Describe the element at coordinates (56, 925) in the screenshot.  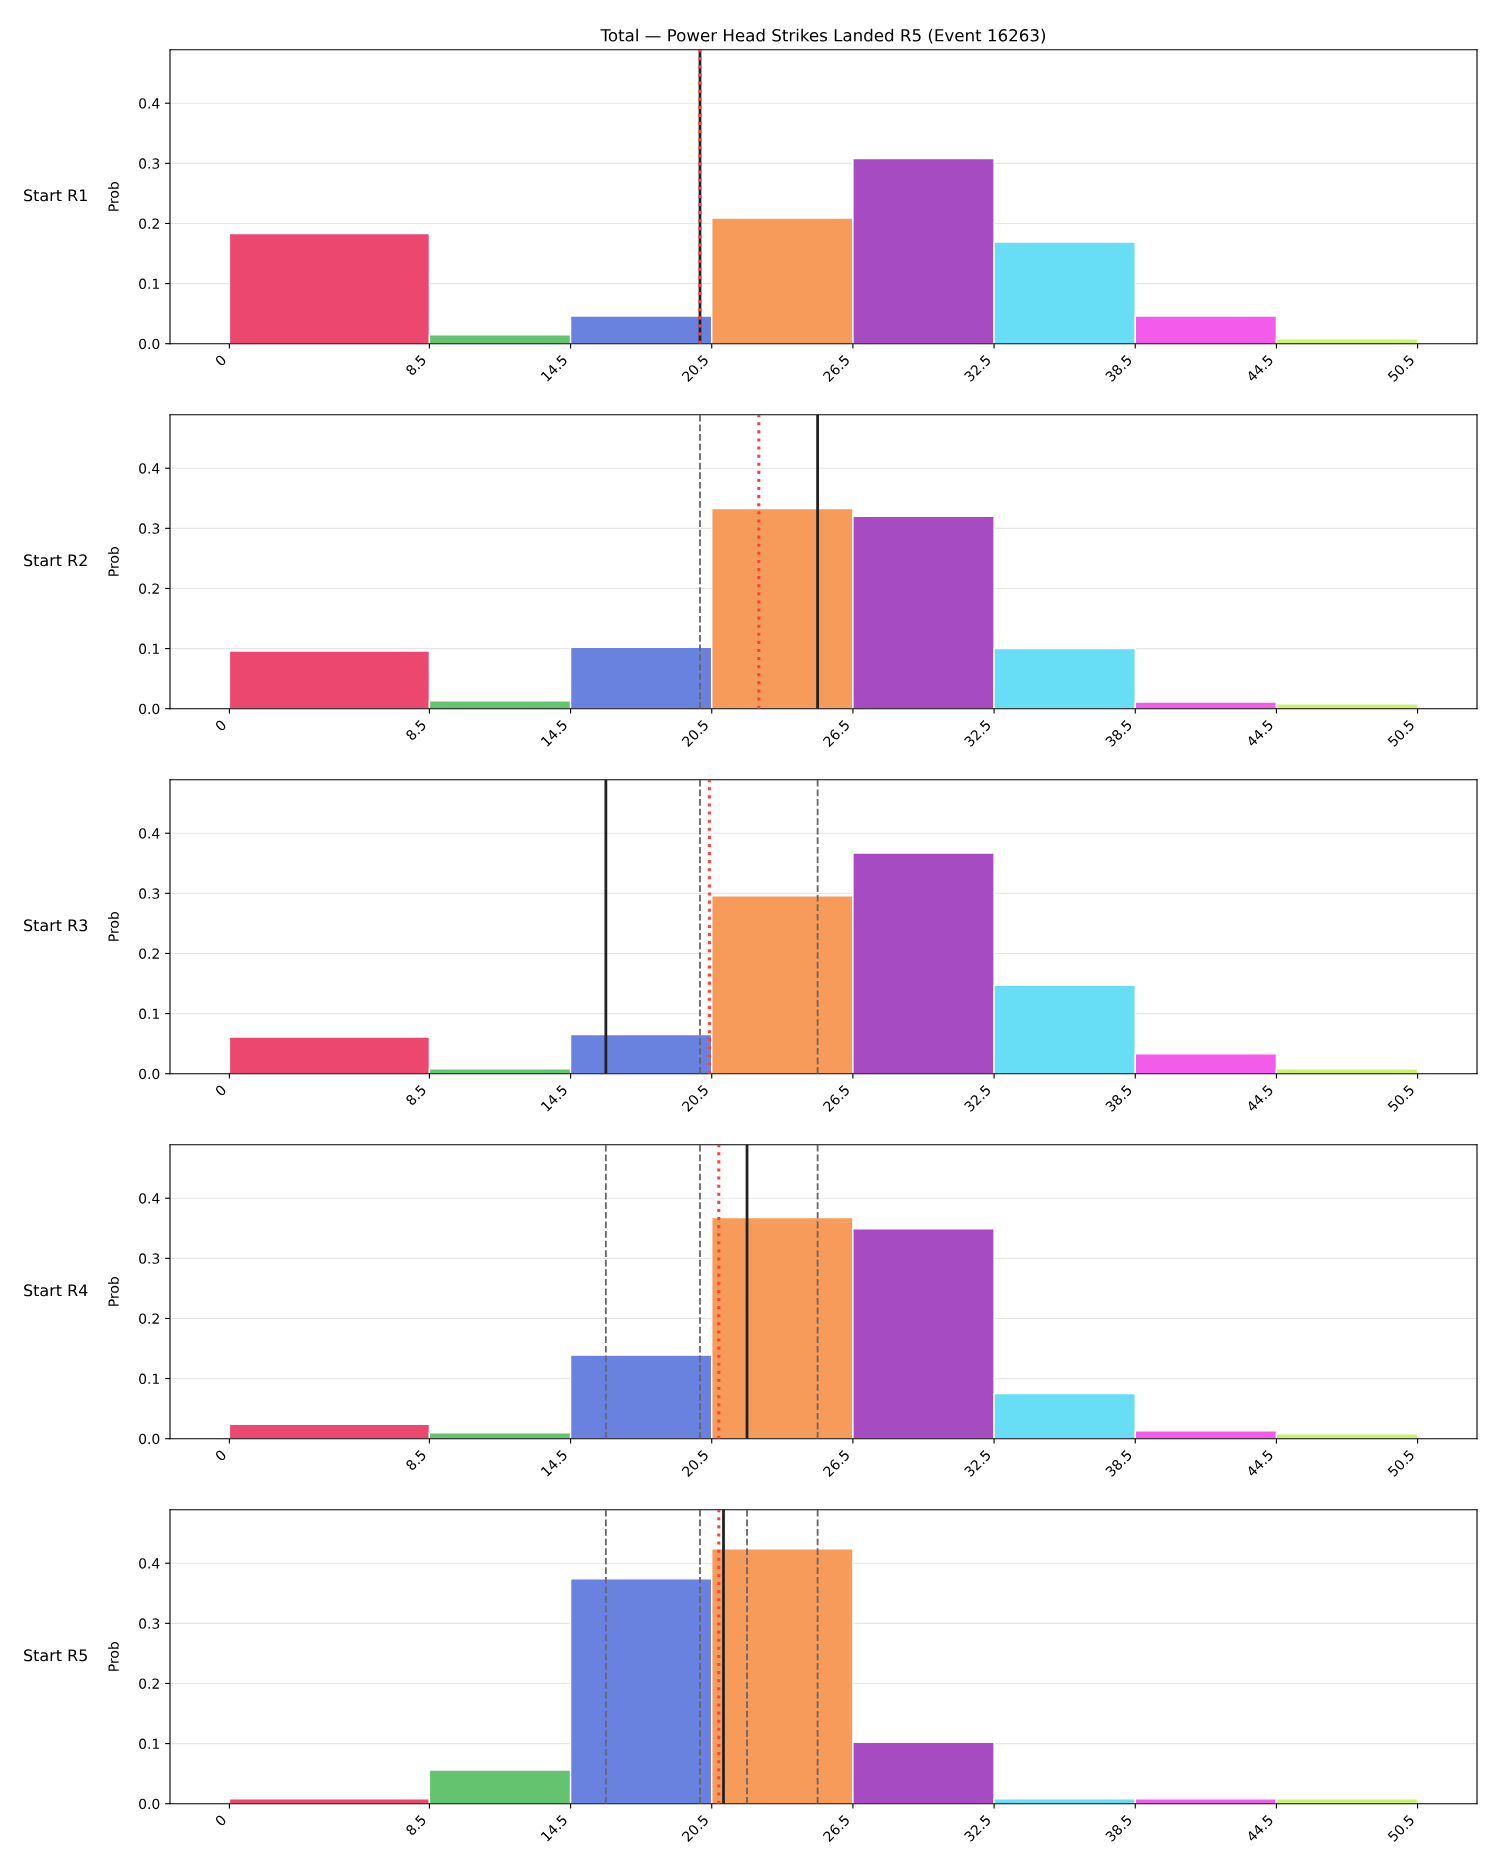
I see `text: Start R3` at that location.